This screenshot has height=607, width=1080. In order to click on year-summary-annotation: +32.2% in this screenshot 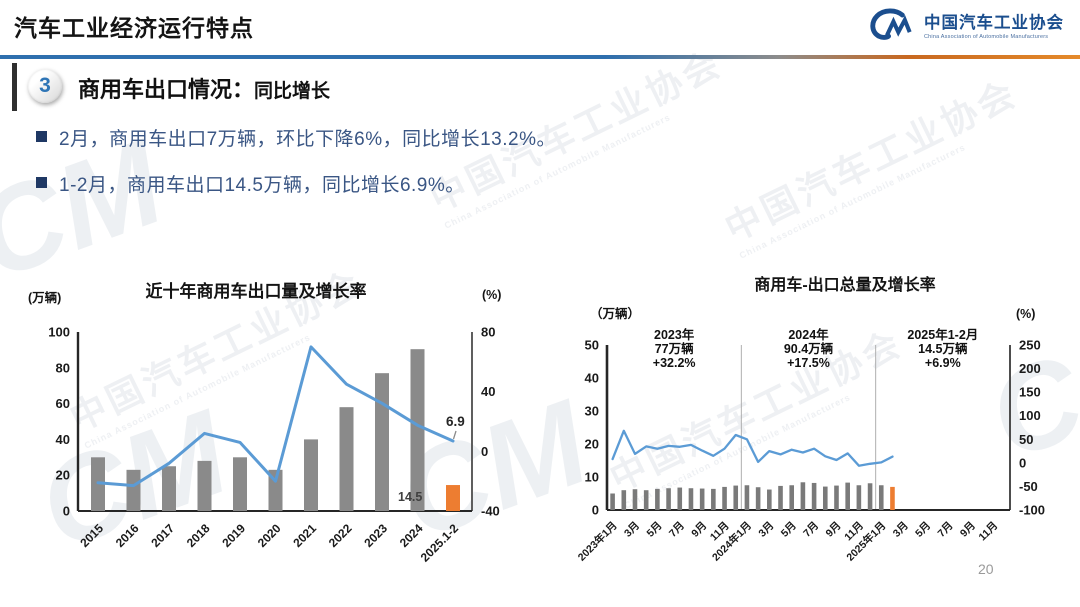, I will do `click(674, 363)`.